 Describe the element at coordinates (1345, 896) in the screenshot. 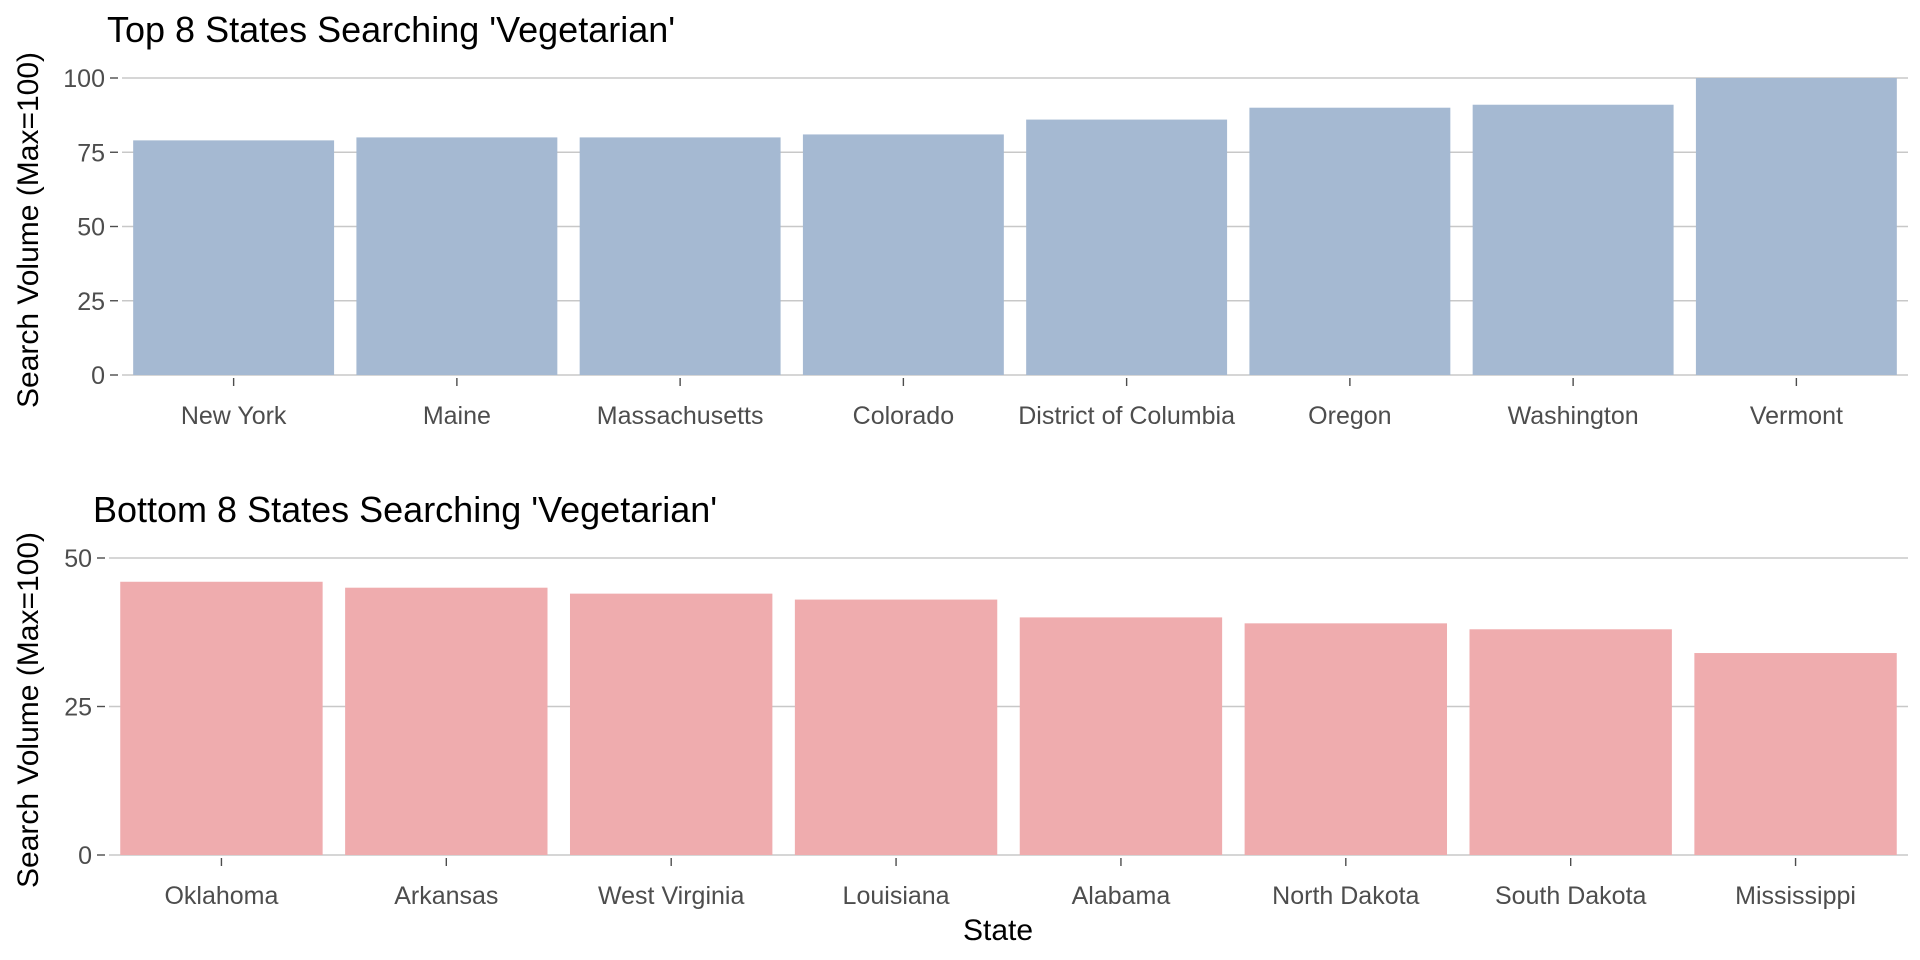

I see `bottom-x-tick-label: North Dakota` at that location.